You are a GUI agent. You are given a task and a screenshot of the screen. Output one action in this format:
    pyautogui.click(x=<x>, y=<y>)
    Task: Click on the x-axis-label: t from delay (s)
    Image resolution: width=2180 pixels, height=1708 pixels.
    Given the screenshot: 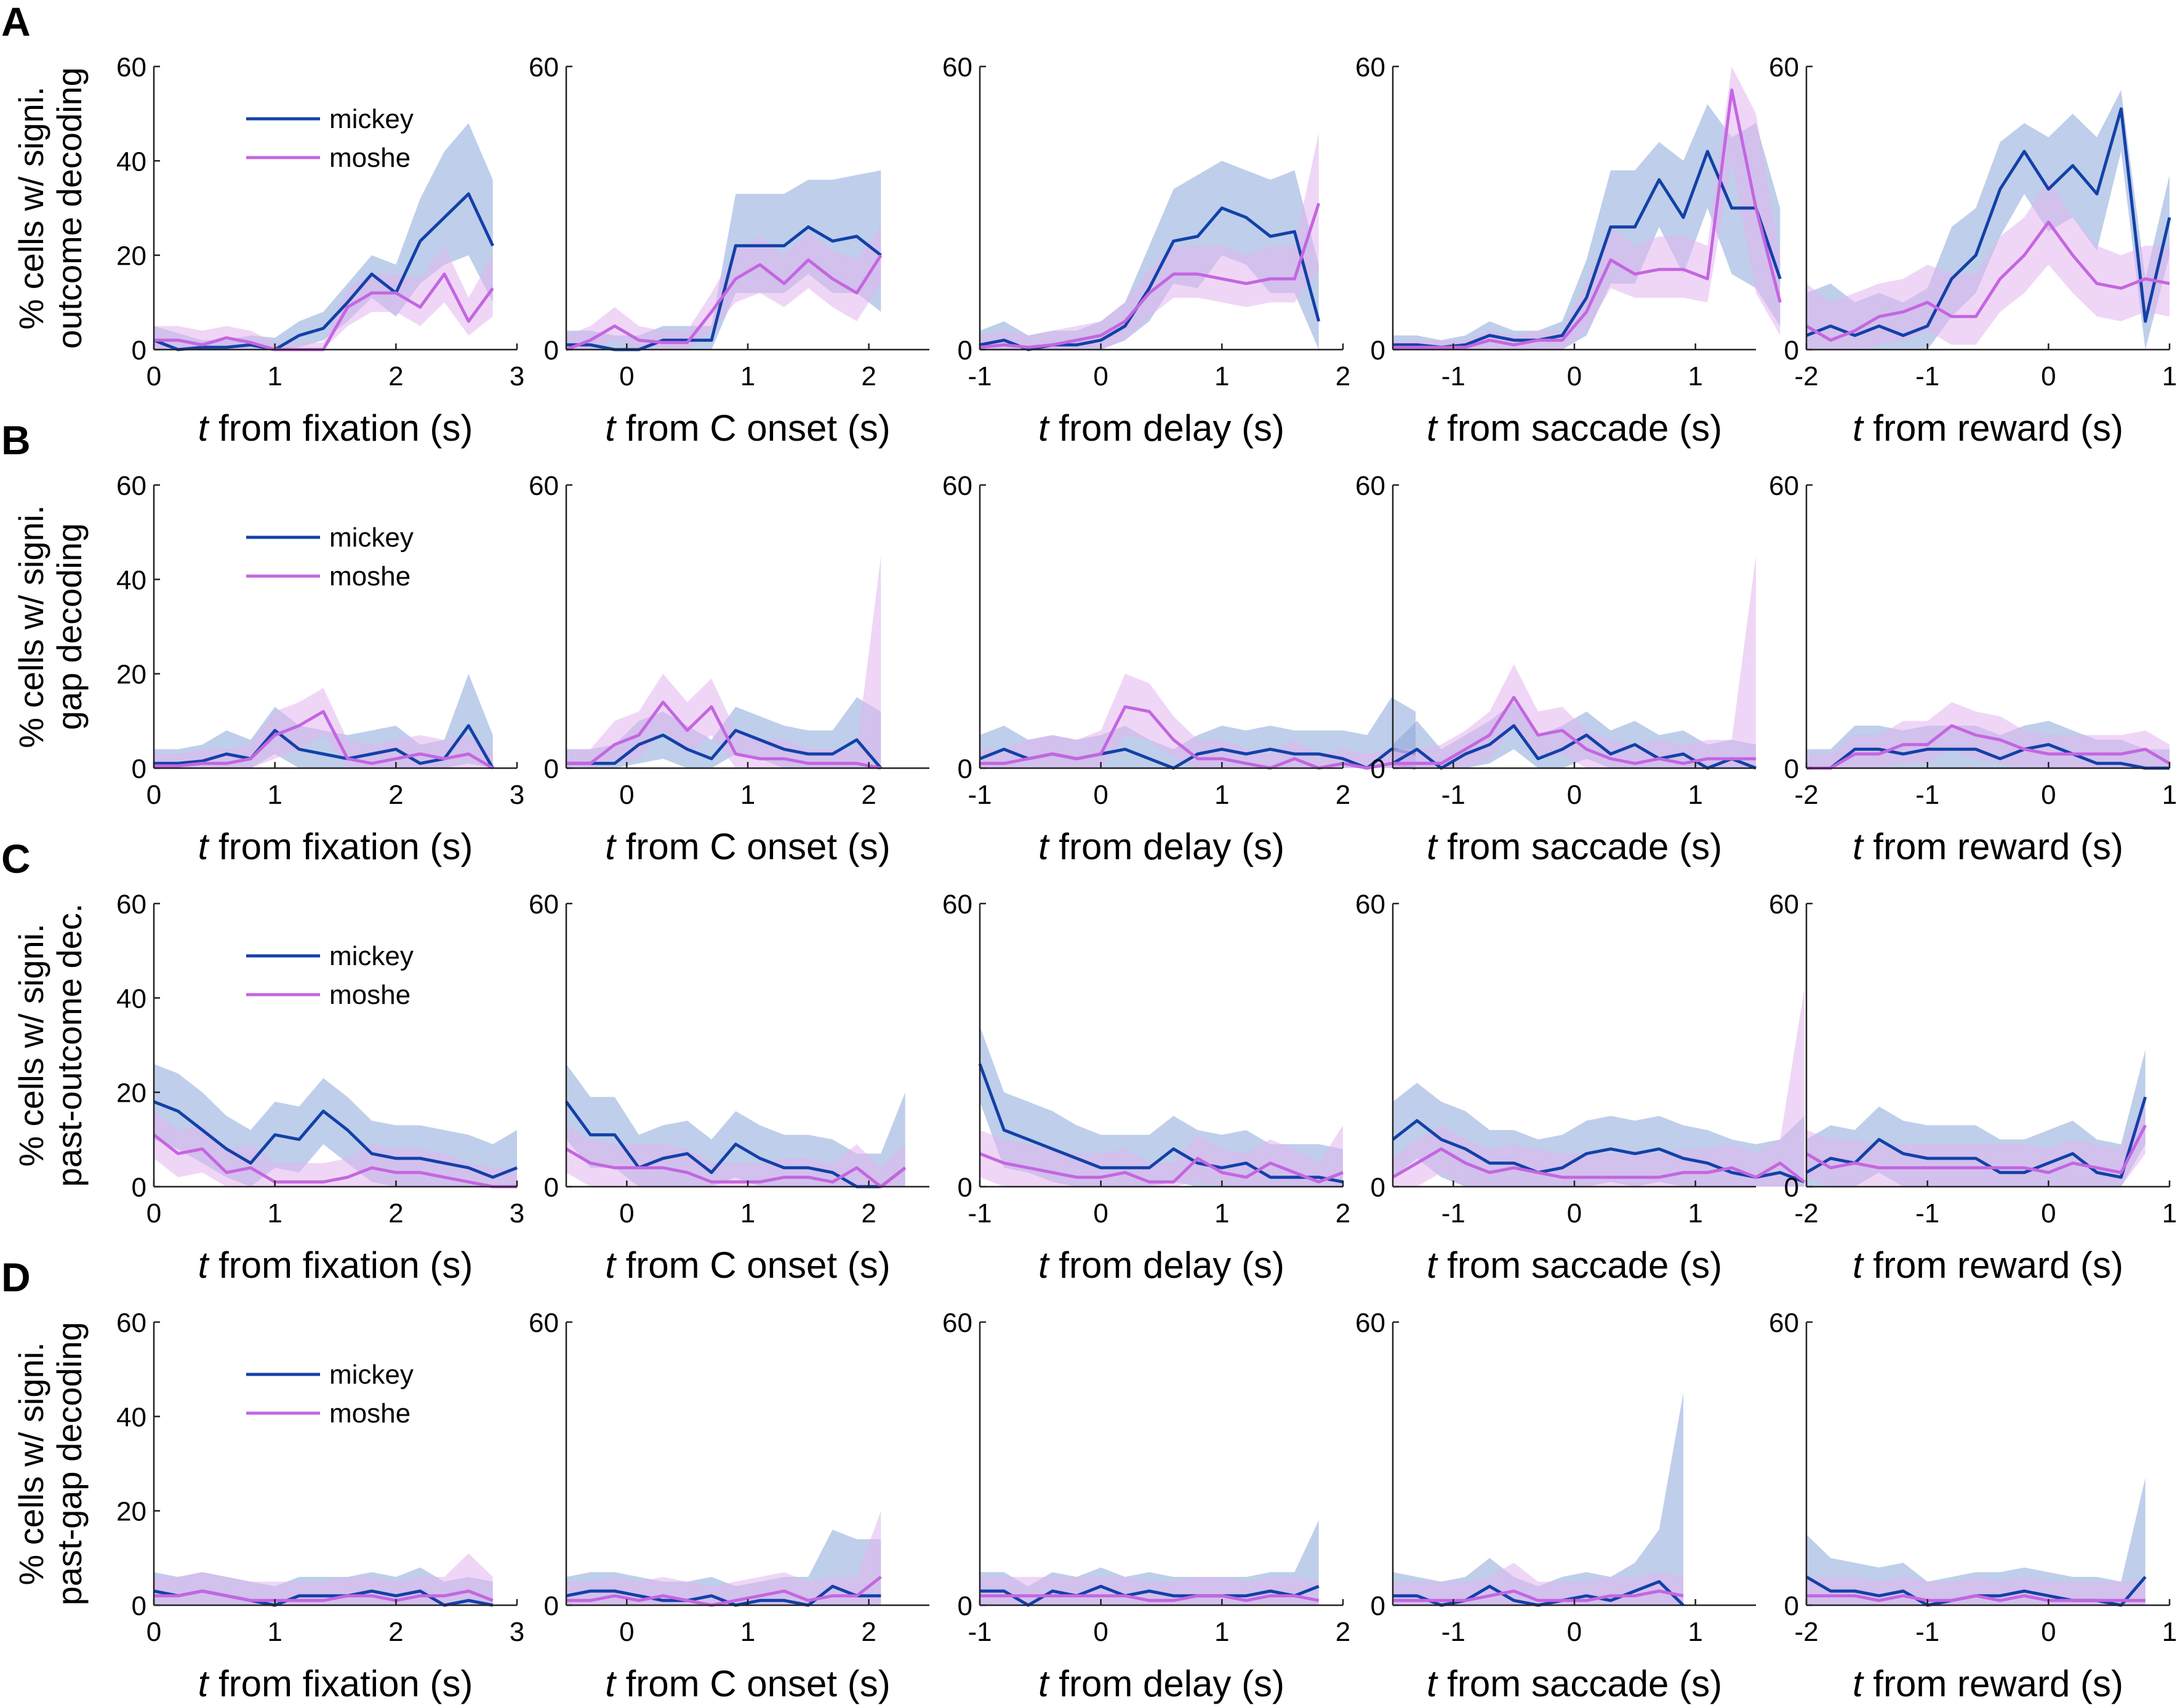 What is the action you would take?
    pyautogui.click(x=1161, y=1683)
    